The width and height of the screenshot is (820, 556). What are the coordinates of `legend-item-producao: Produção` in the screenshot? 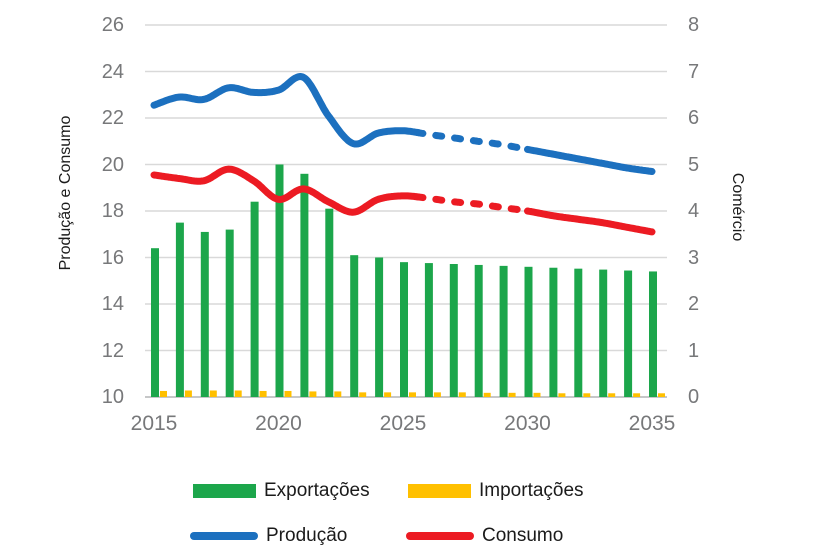 It's located at (268, 536).